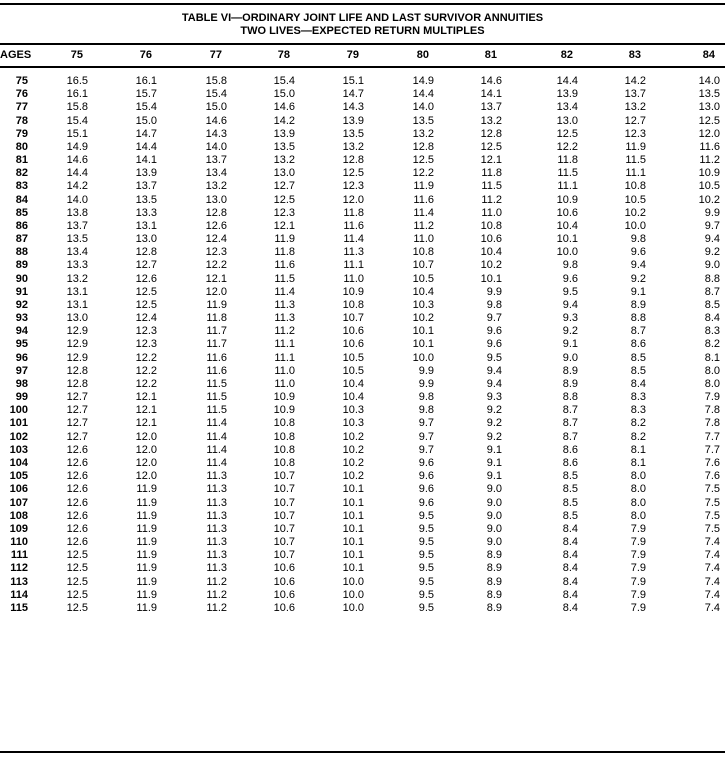  I want to click on table-cell: 11.4, so click(216, 436).